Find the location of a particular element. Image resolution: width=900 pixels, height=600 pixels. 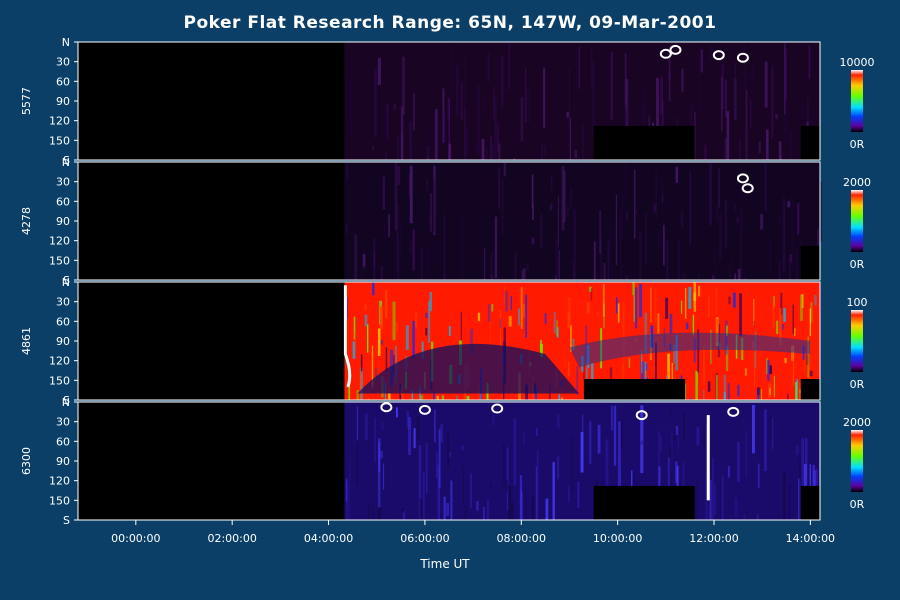

y-tick-label: 60 is located at coordinates (63, 81).